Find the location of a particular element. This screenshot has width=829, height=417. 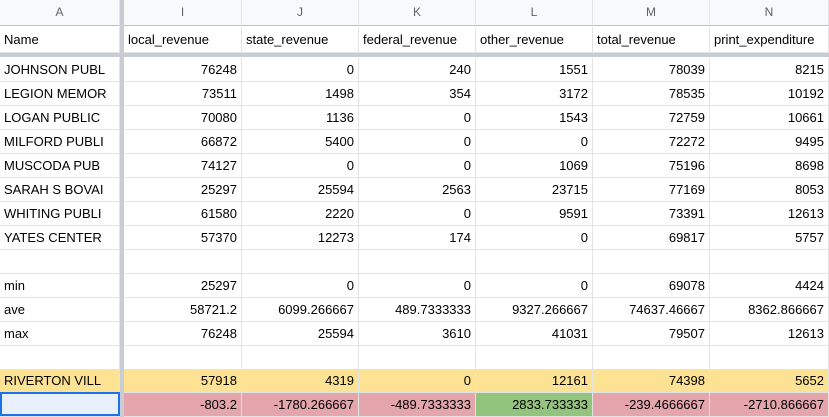

stat-local-revenue: 58721.2 is located at coordinates (183, 310).